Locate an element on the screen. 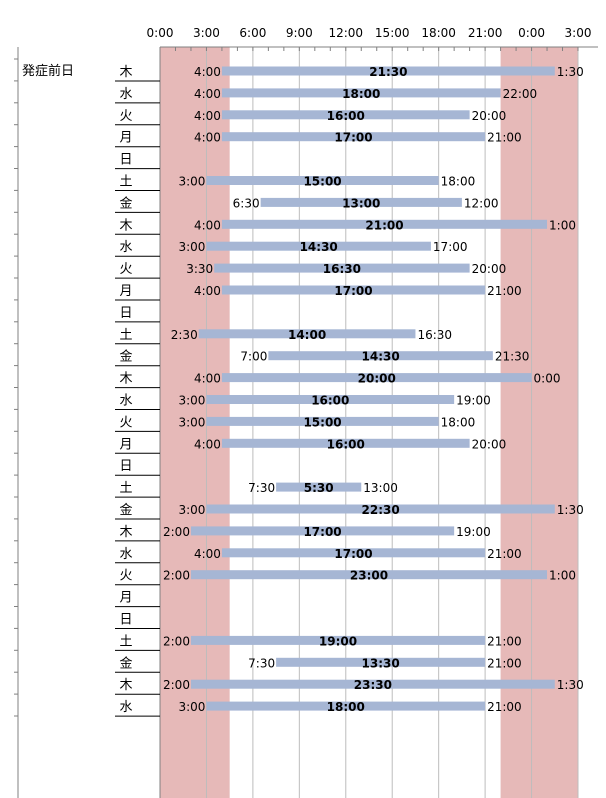  x-tick-label: 21:00 is located at coordinates (485, 33).